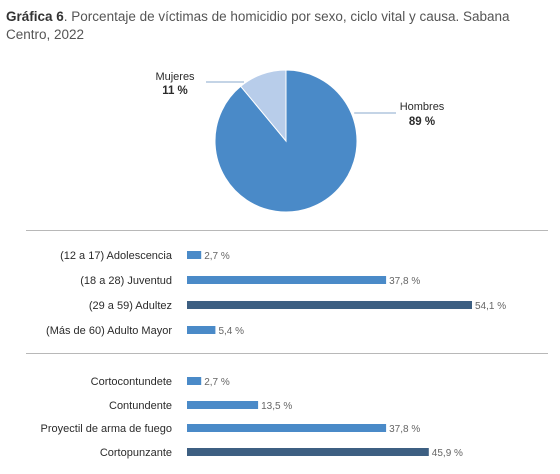  I want to click on cause-value-label: 37,8 %, so click(404, 429).